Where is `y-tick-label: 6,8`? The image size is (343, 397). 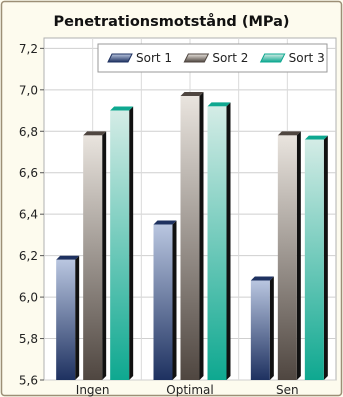
y-tick-label: 6,8 is located at coordinates (28, 132).